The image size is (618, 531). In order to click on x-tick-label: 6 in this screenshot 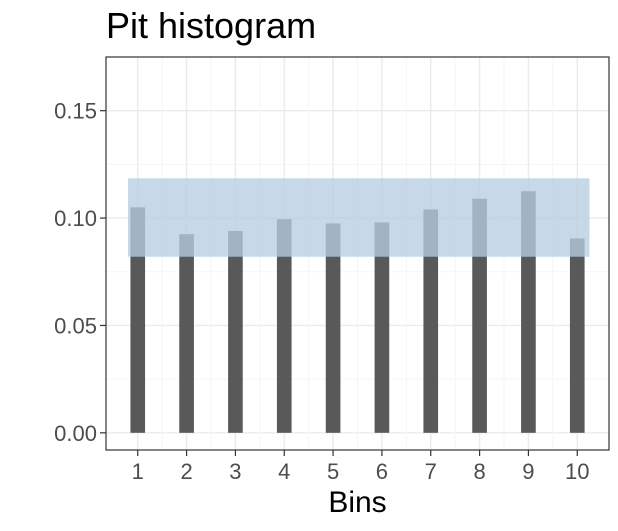, I will do `click(382, 471)`.